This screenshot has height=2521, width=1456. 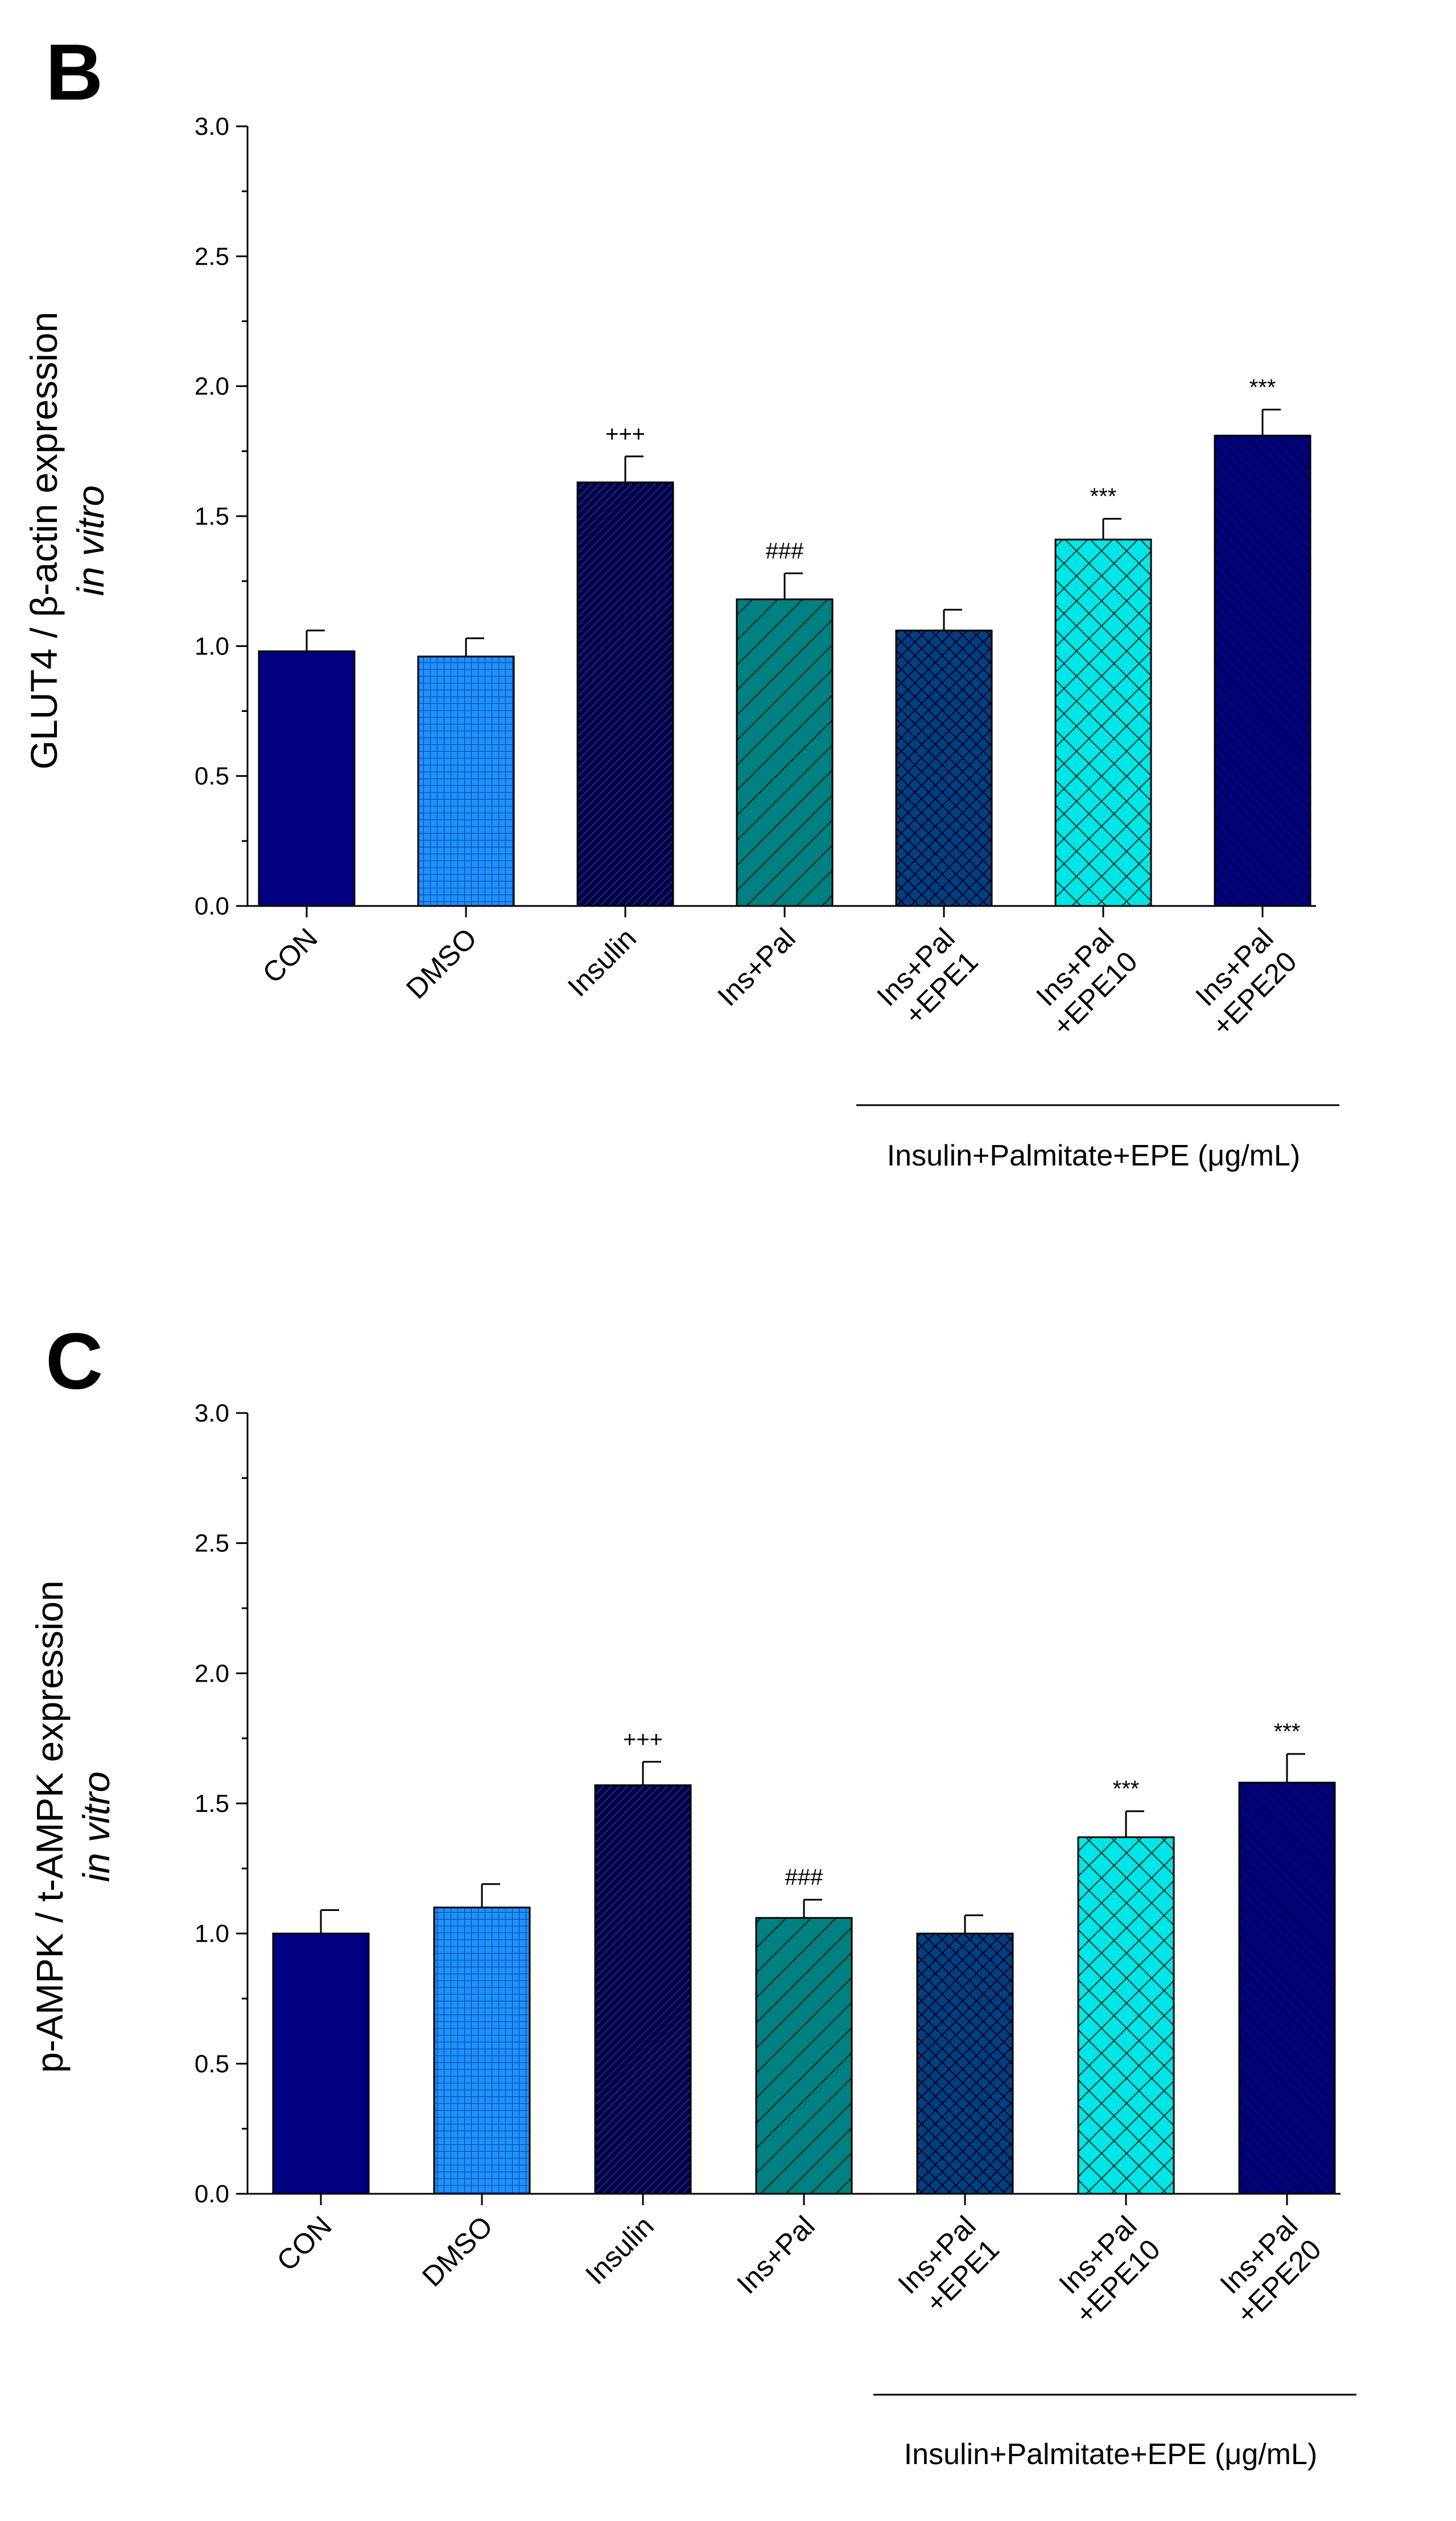 I want to click on panel-b-y-tick-label: 1.0, so click(x=212, y=646).